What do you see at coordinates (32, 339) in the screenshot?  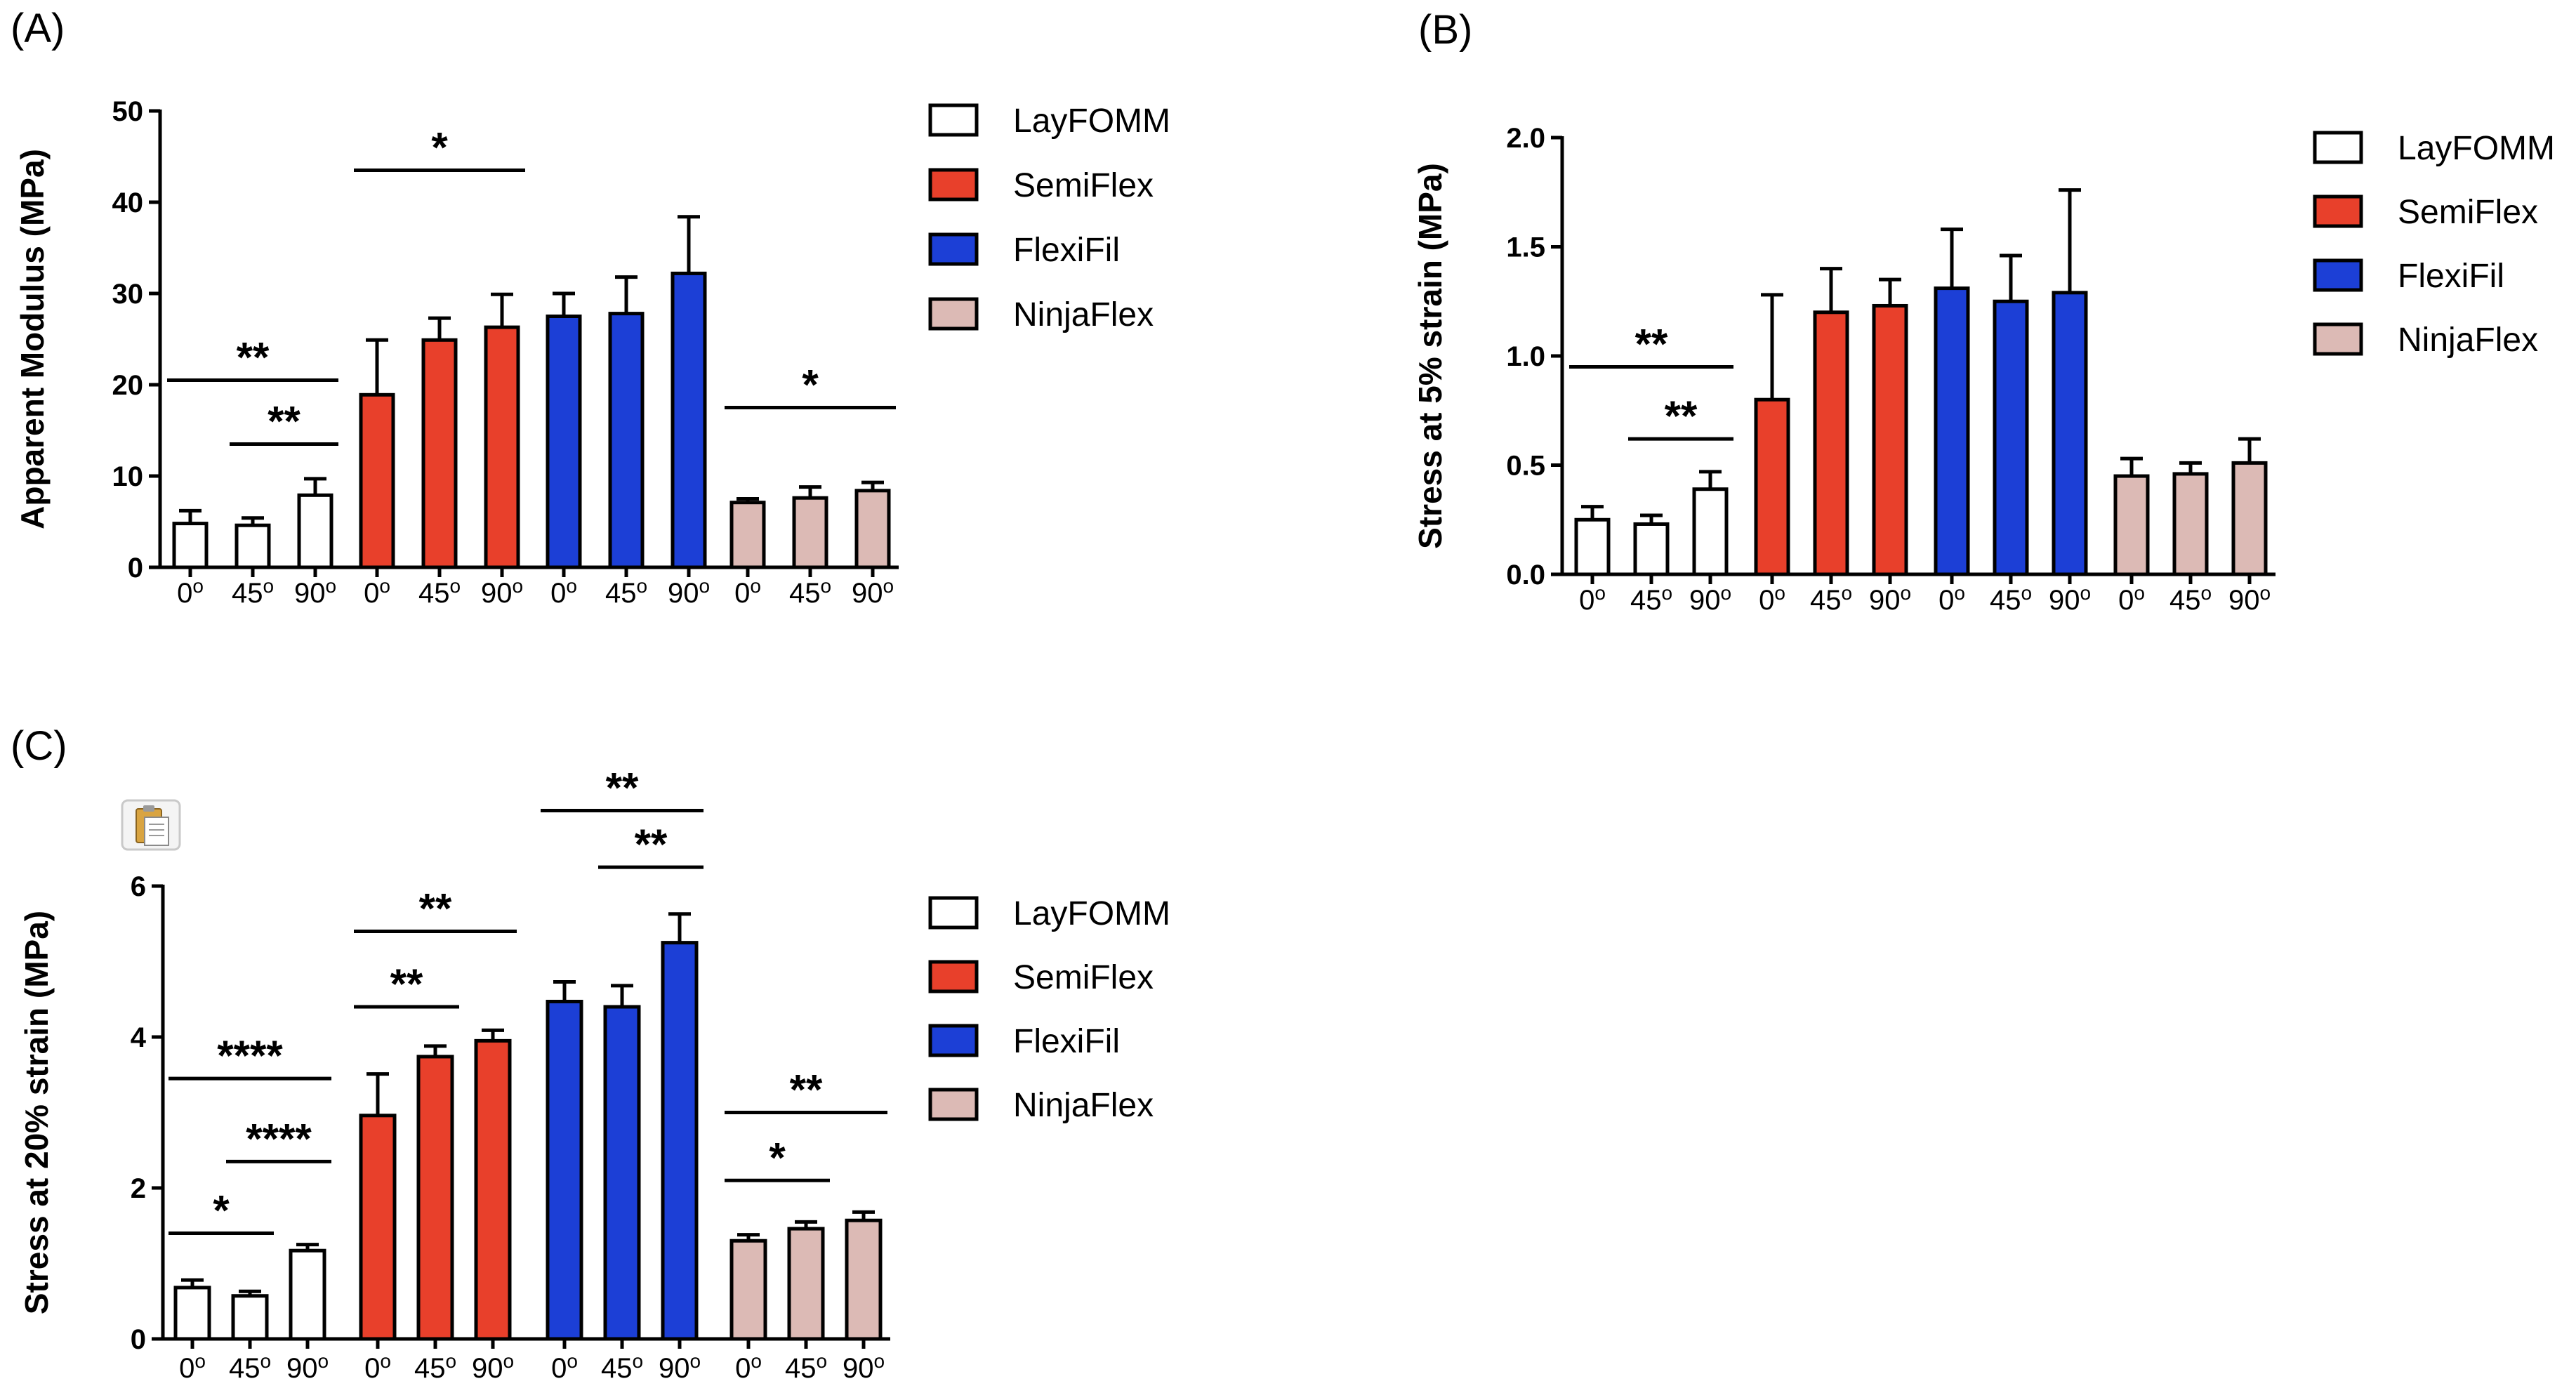 I see `y-axis-title: Apparent Modulus (MPa)` at bounding box center [32, 339].